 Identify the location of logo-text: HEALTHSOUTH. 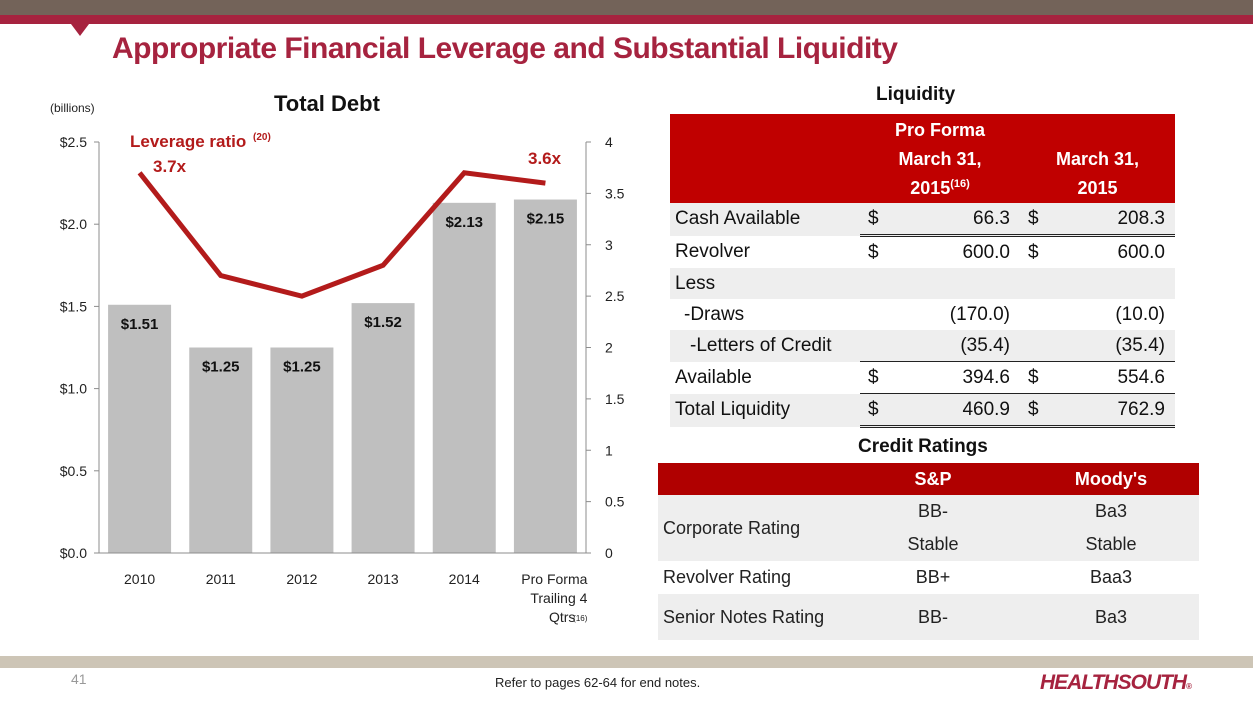
(1113, 682).